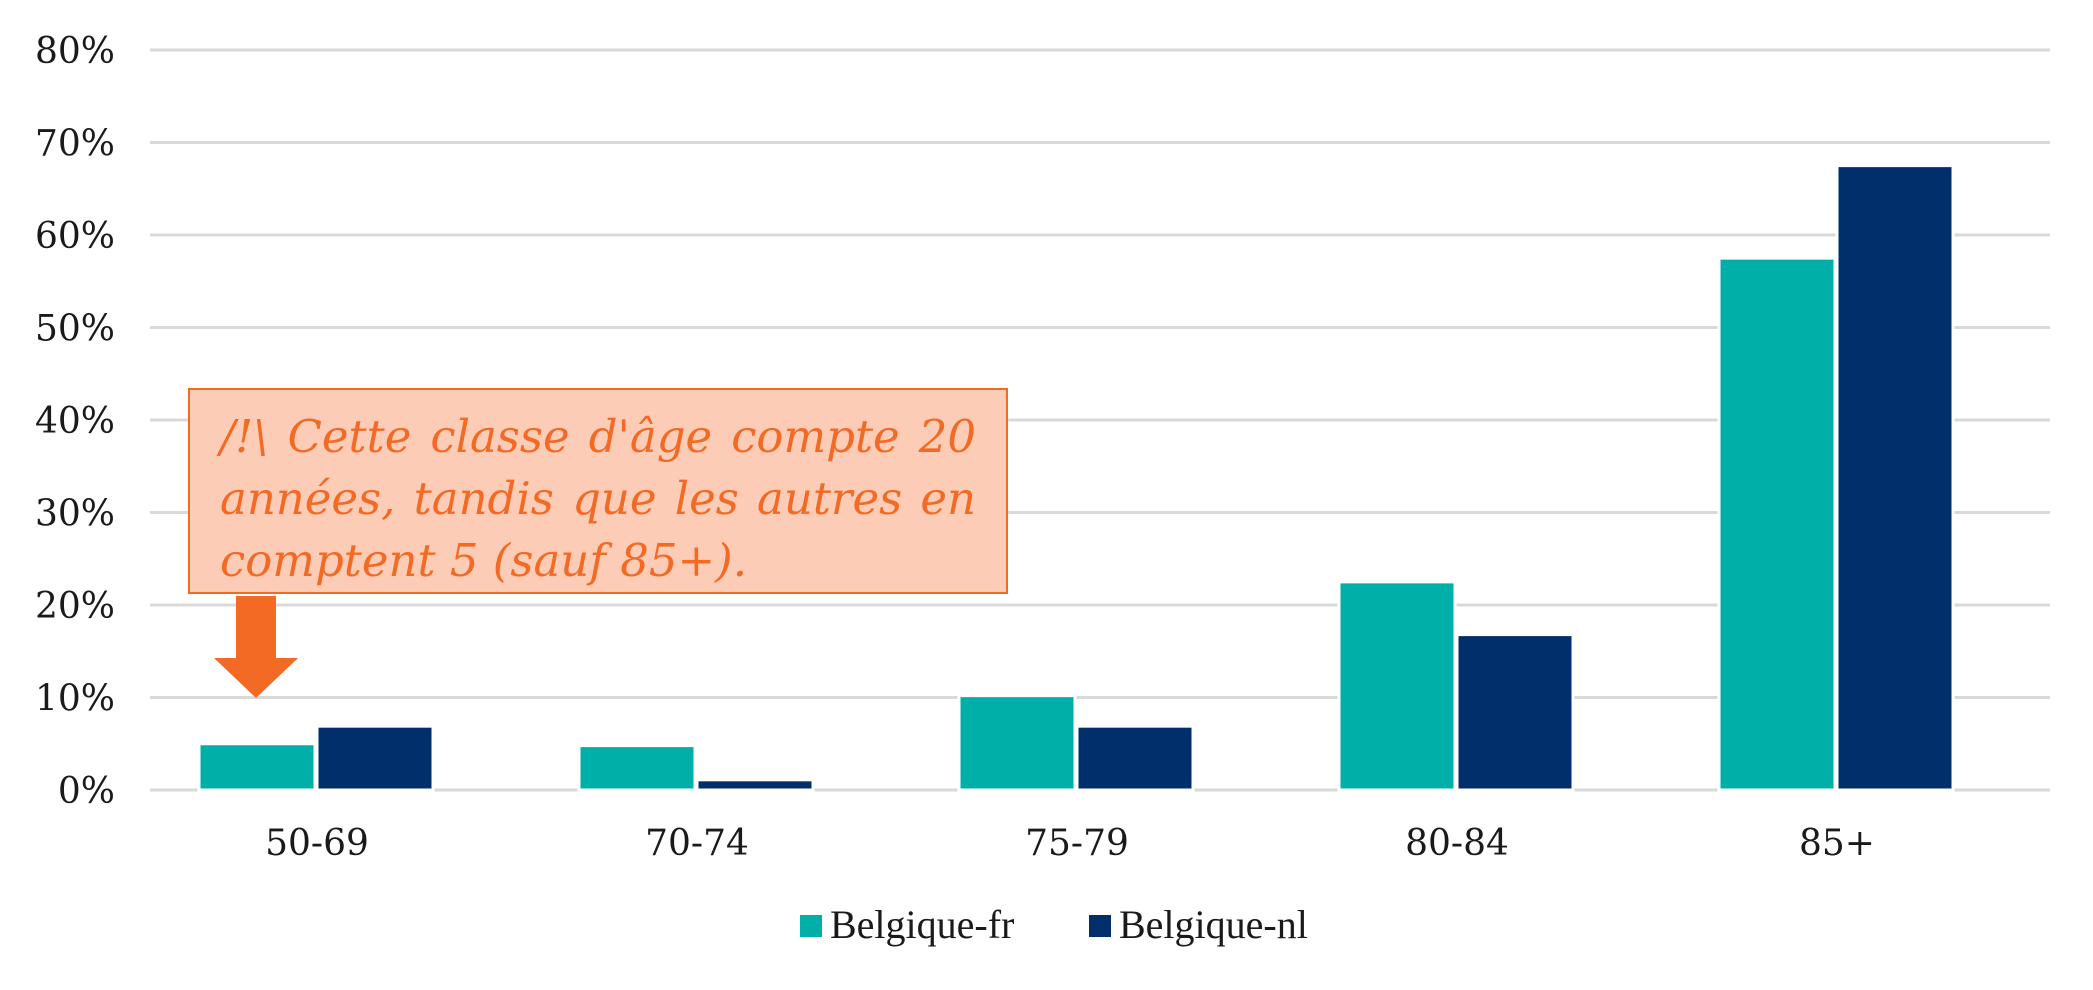 Image resolution: width=2093 pixels, height=990 pixels. What do you see at coordinates (1457, 843) in the screenshot?
I see `x-category-label: 80-84` at bounding box center [1457, 843].